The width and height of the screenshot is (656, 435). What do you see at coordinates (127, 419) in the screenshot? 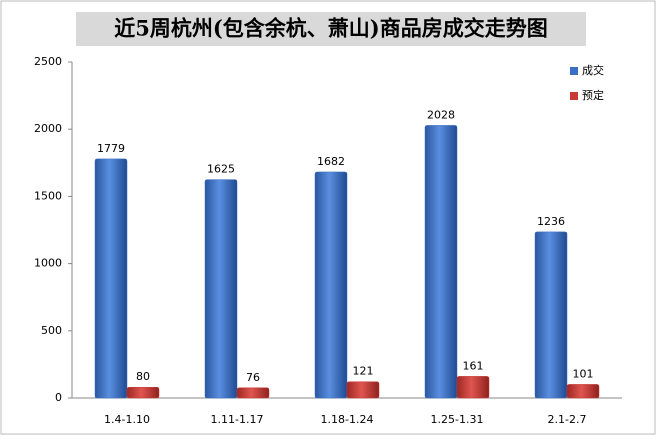
I see `x-tick-label: 1.4-1.10` at bounding box center [127, 419].